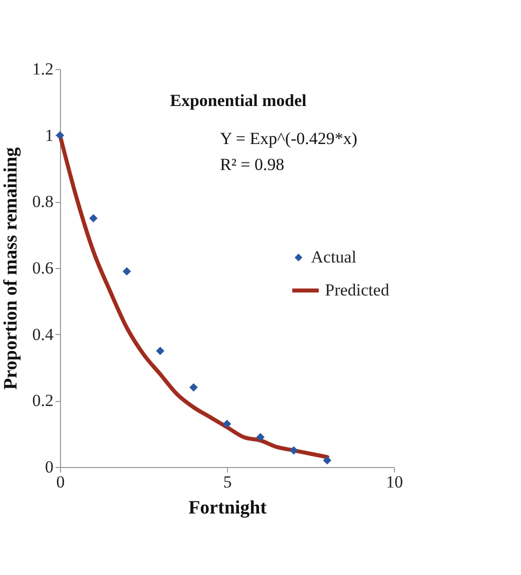  I want to click on x-tick-label: 10, so click(394, 482).